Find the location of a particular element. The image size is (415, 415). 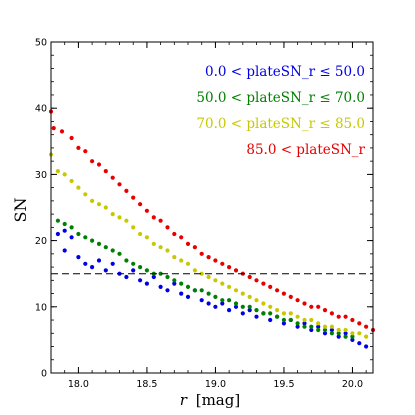

legend-entry-1: 50.0 < plateSN_r ≤ 70.0 is located at coordinates (280, 98).